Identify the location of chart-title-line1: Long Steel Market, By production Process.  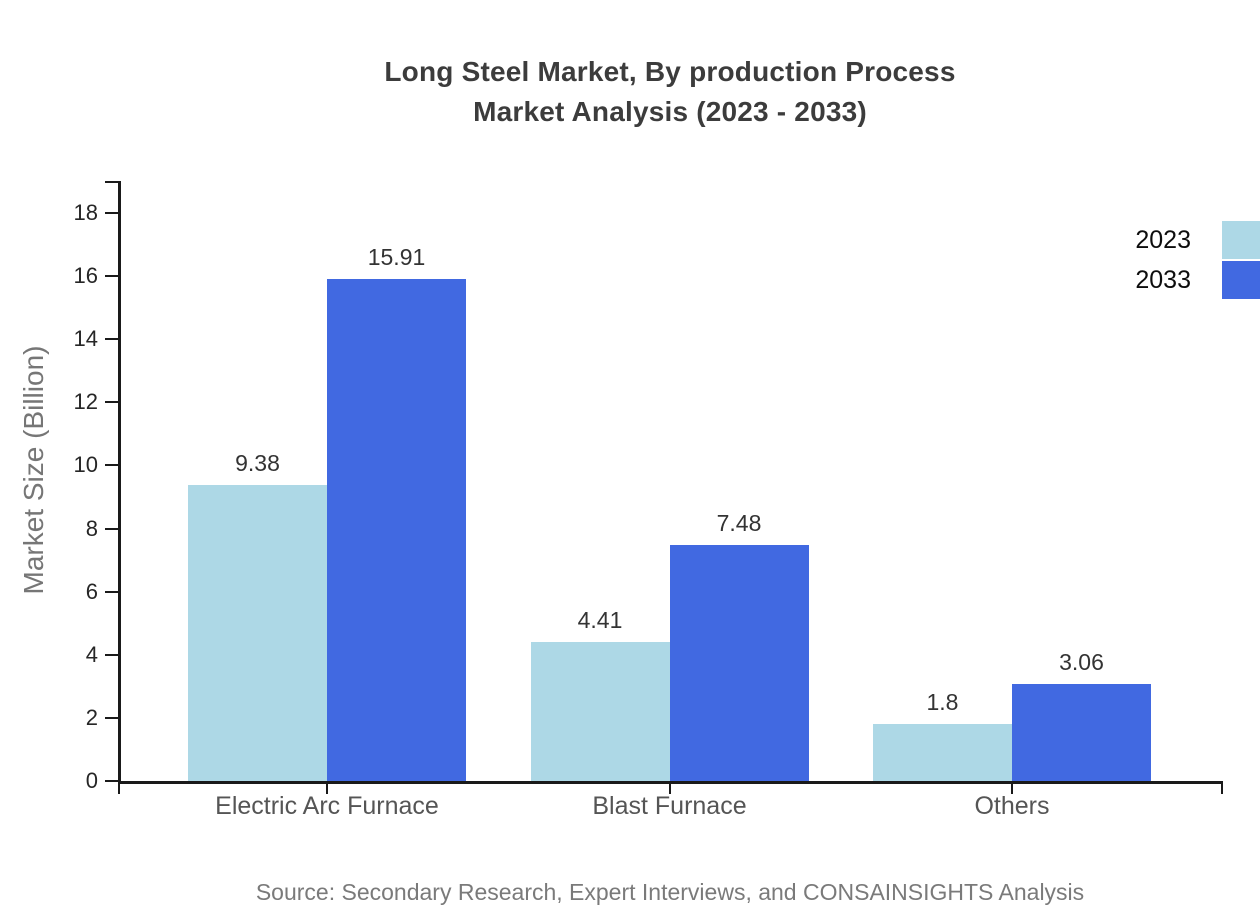
(670, 71).